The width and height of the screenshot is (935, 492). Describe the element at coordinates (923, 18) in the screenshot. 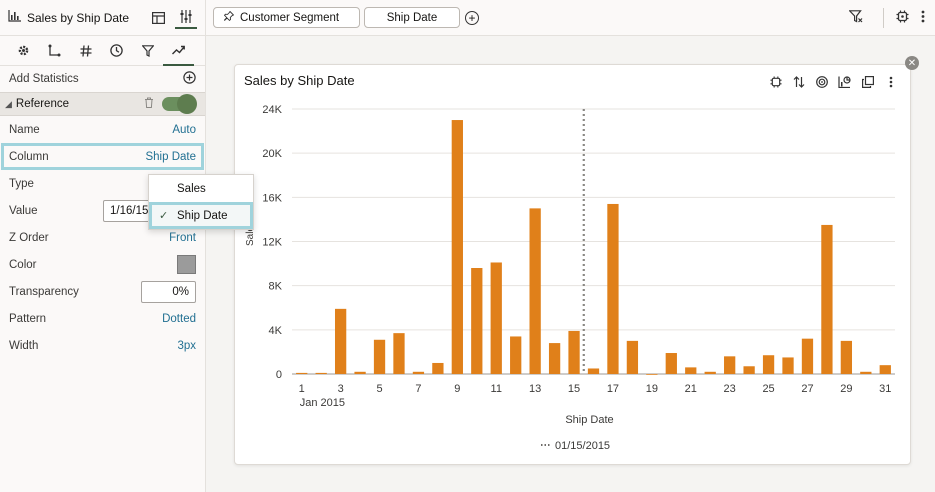

I see `more-menu-icon` at that location.